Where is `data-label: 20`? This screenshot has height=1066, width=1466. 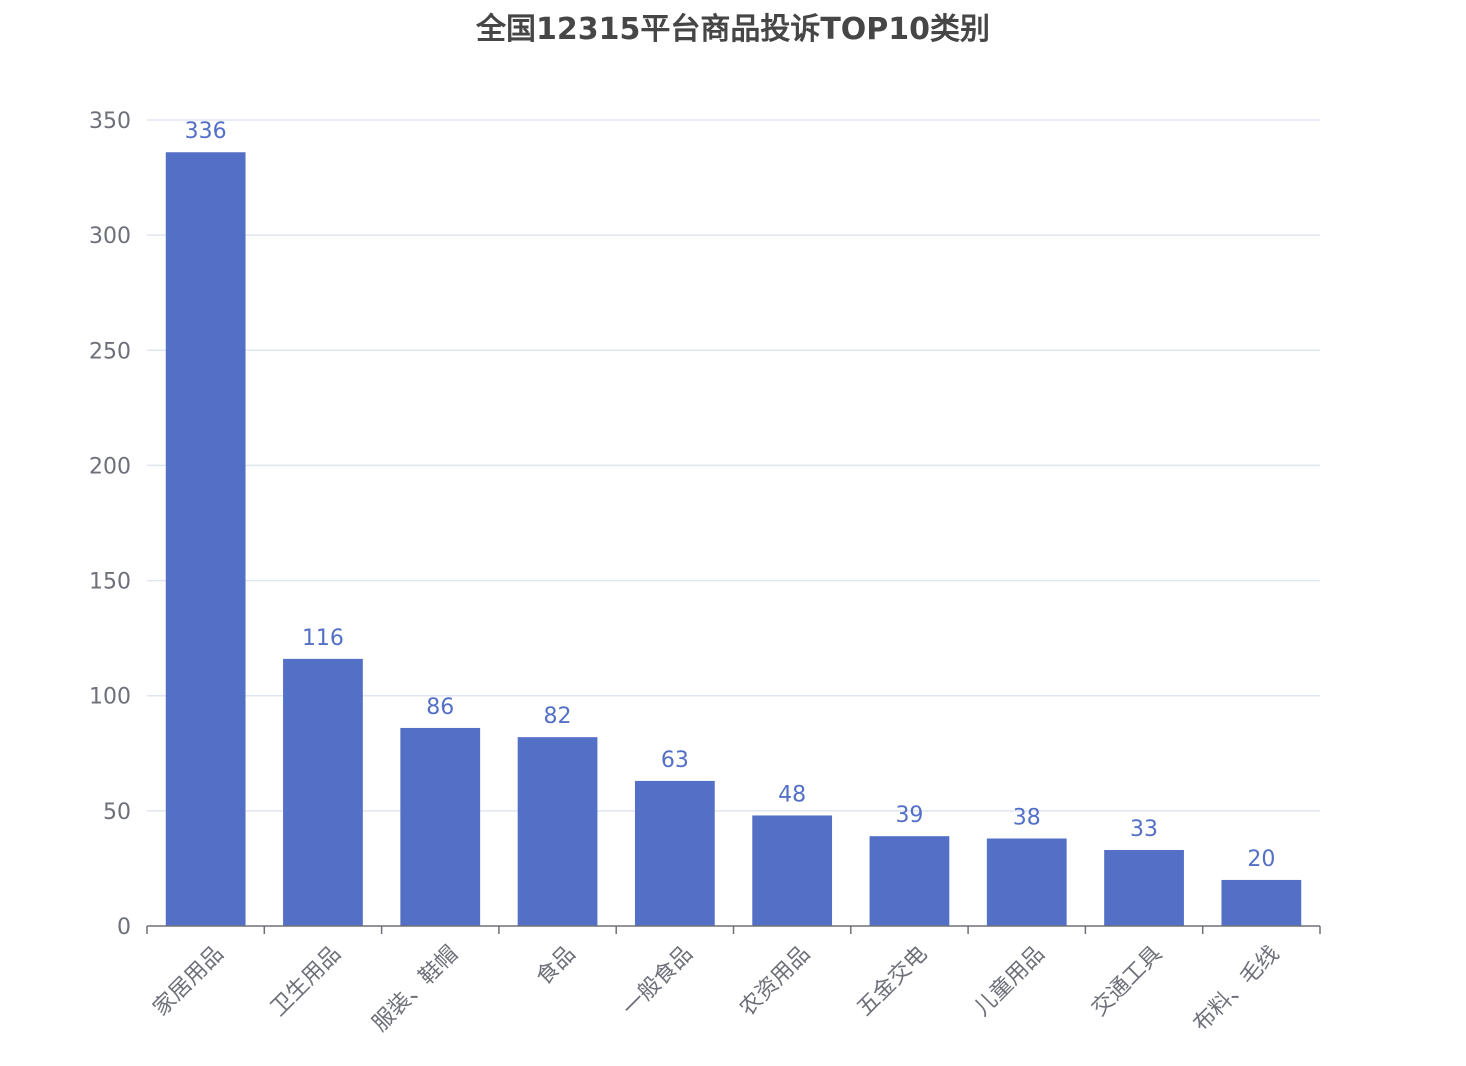 data-label: 20 is located at coordinates (1261, 859).